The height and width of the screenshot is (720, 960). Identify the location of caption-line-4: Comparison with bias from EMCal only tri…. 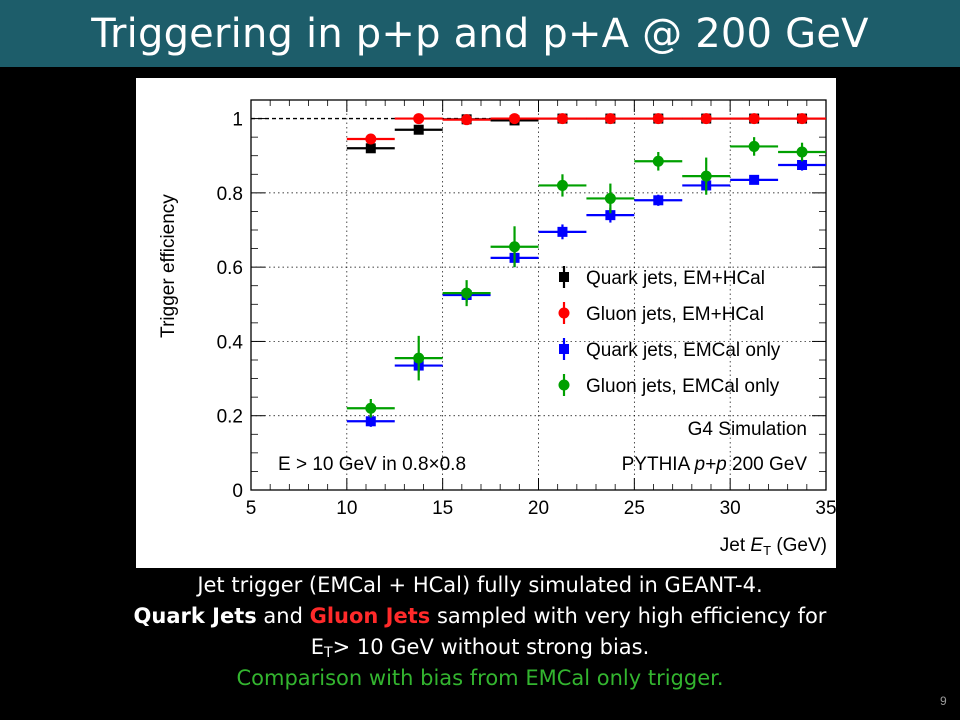
(480, 678).